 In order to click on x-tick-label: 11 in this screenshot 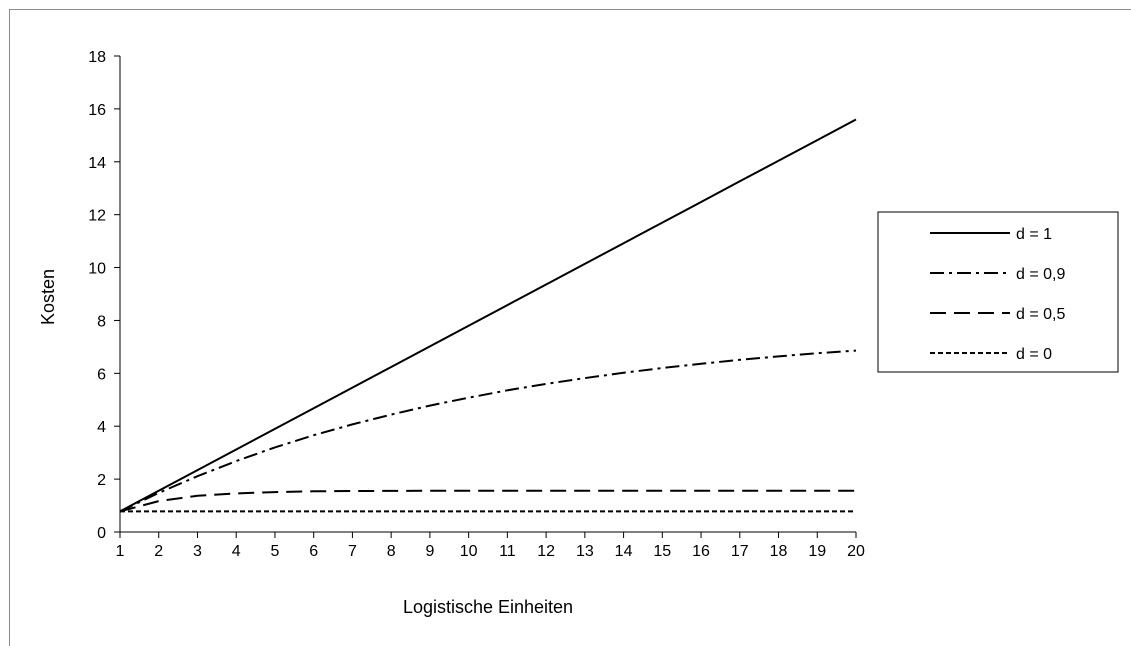, I will do `click(507, 551)`.